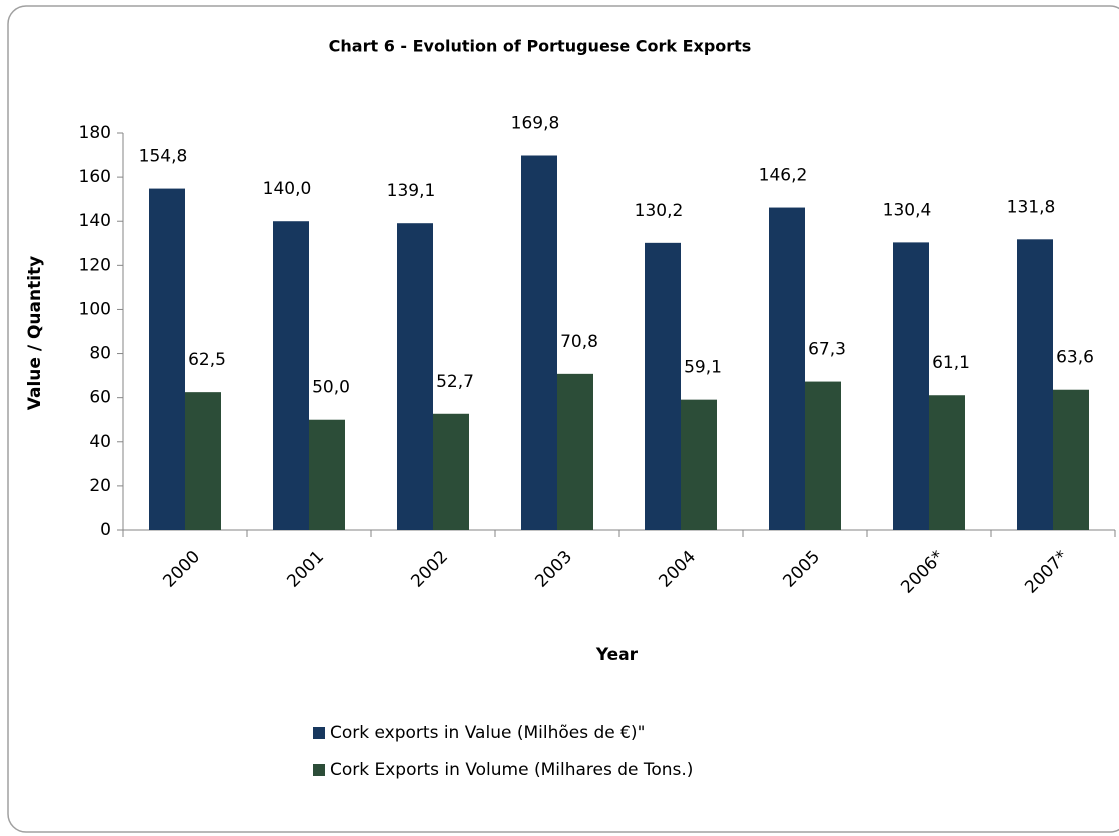  Describe the element at coordinates (1075, 358) in the screenshot. I see `data-label: 63,6` at that location.